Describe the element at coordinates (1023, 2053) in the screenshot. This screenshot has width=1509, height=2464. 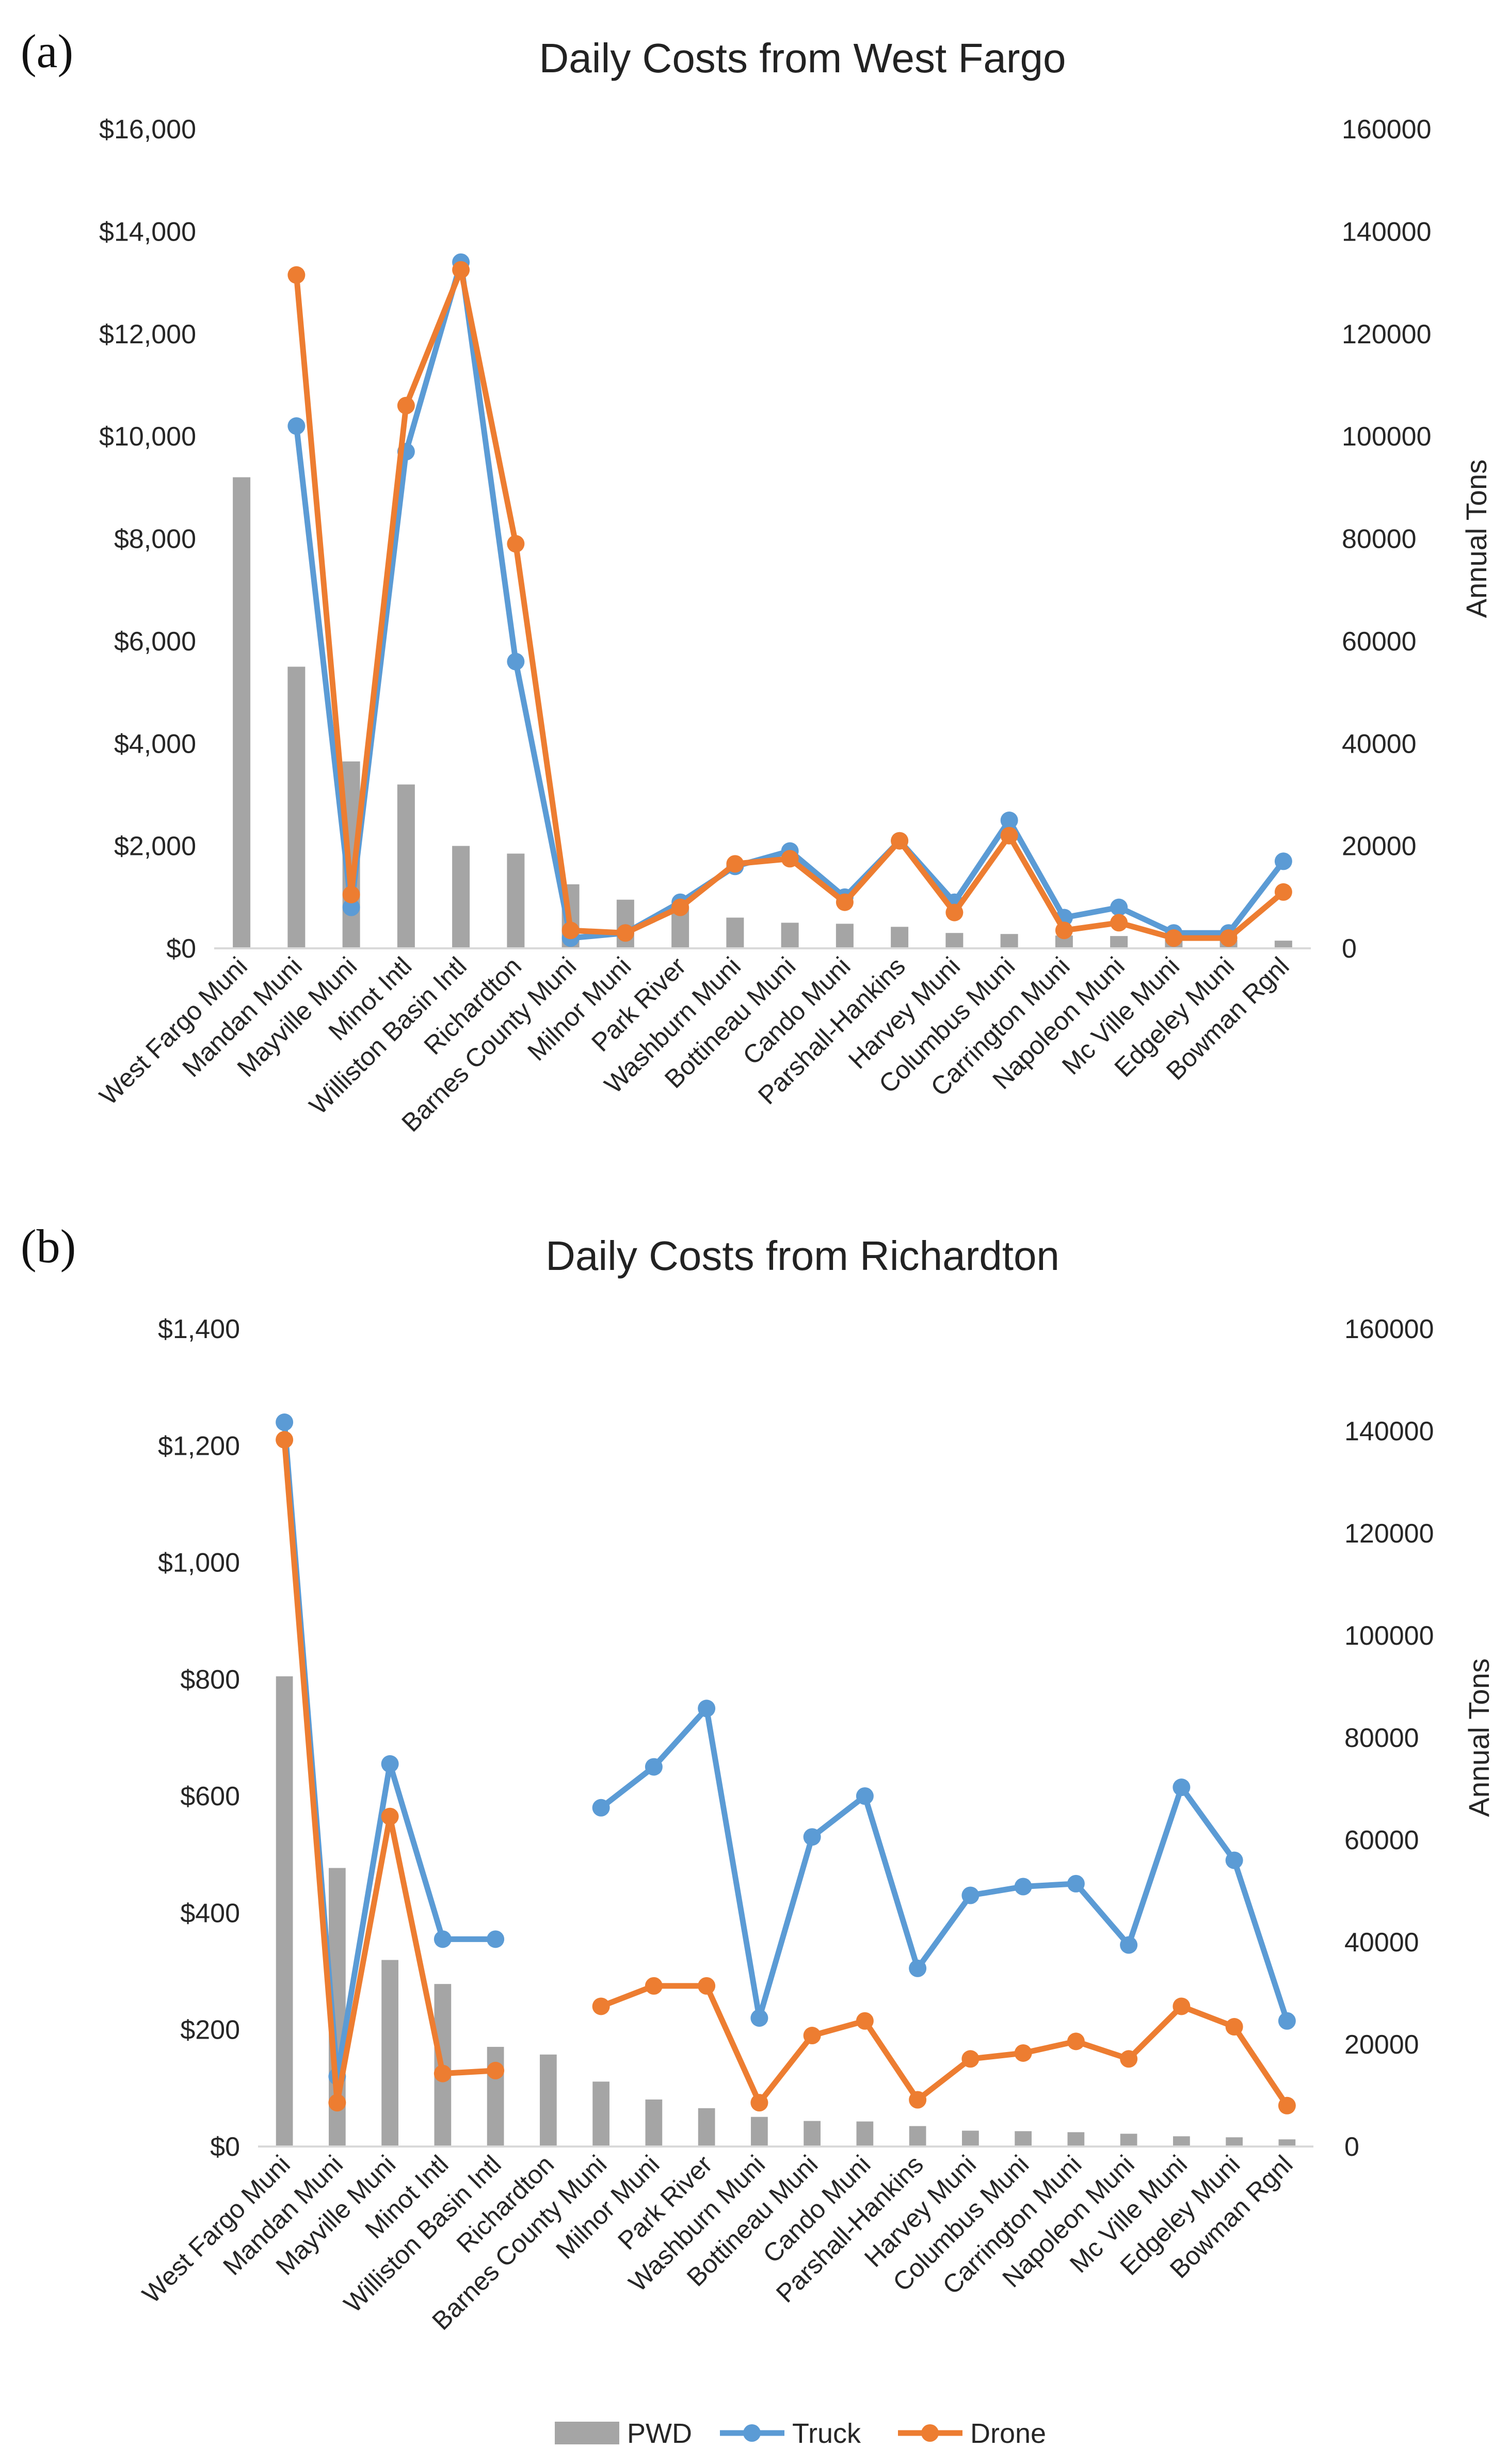
I see `drone-point-b-columbus-muni` at that location.